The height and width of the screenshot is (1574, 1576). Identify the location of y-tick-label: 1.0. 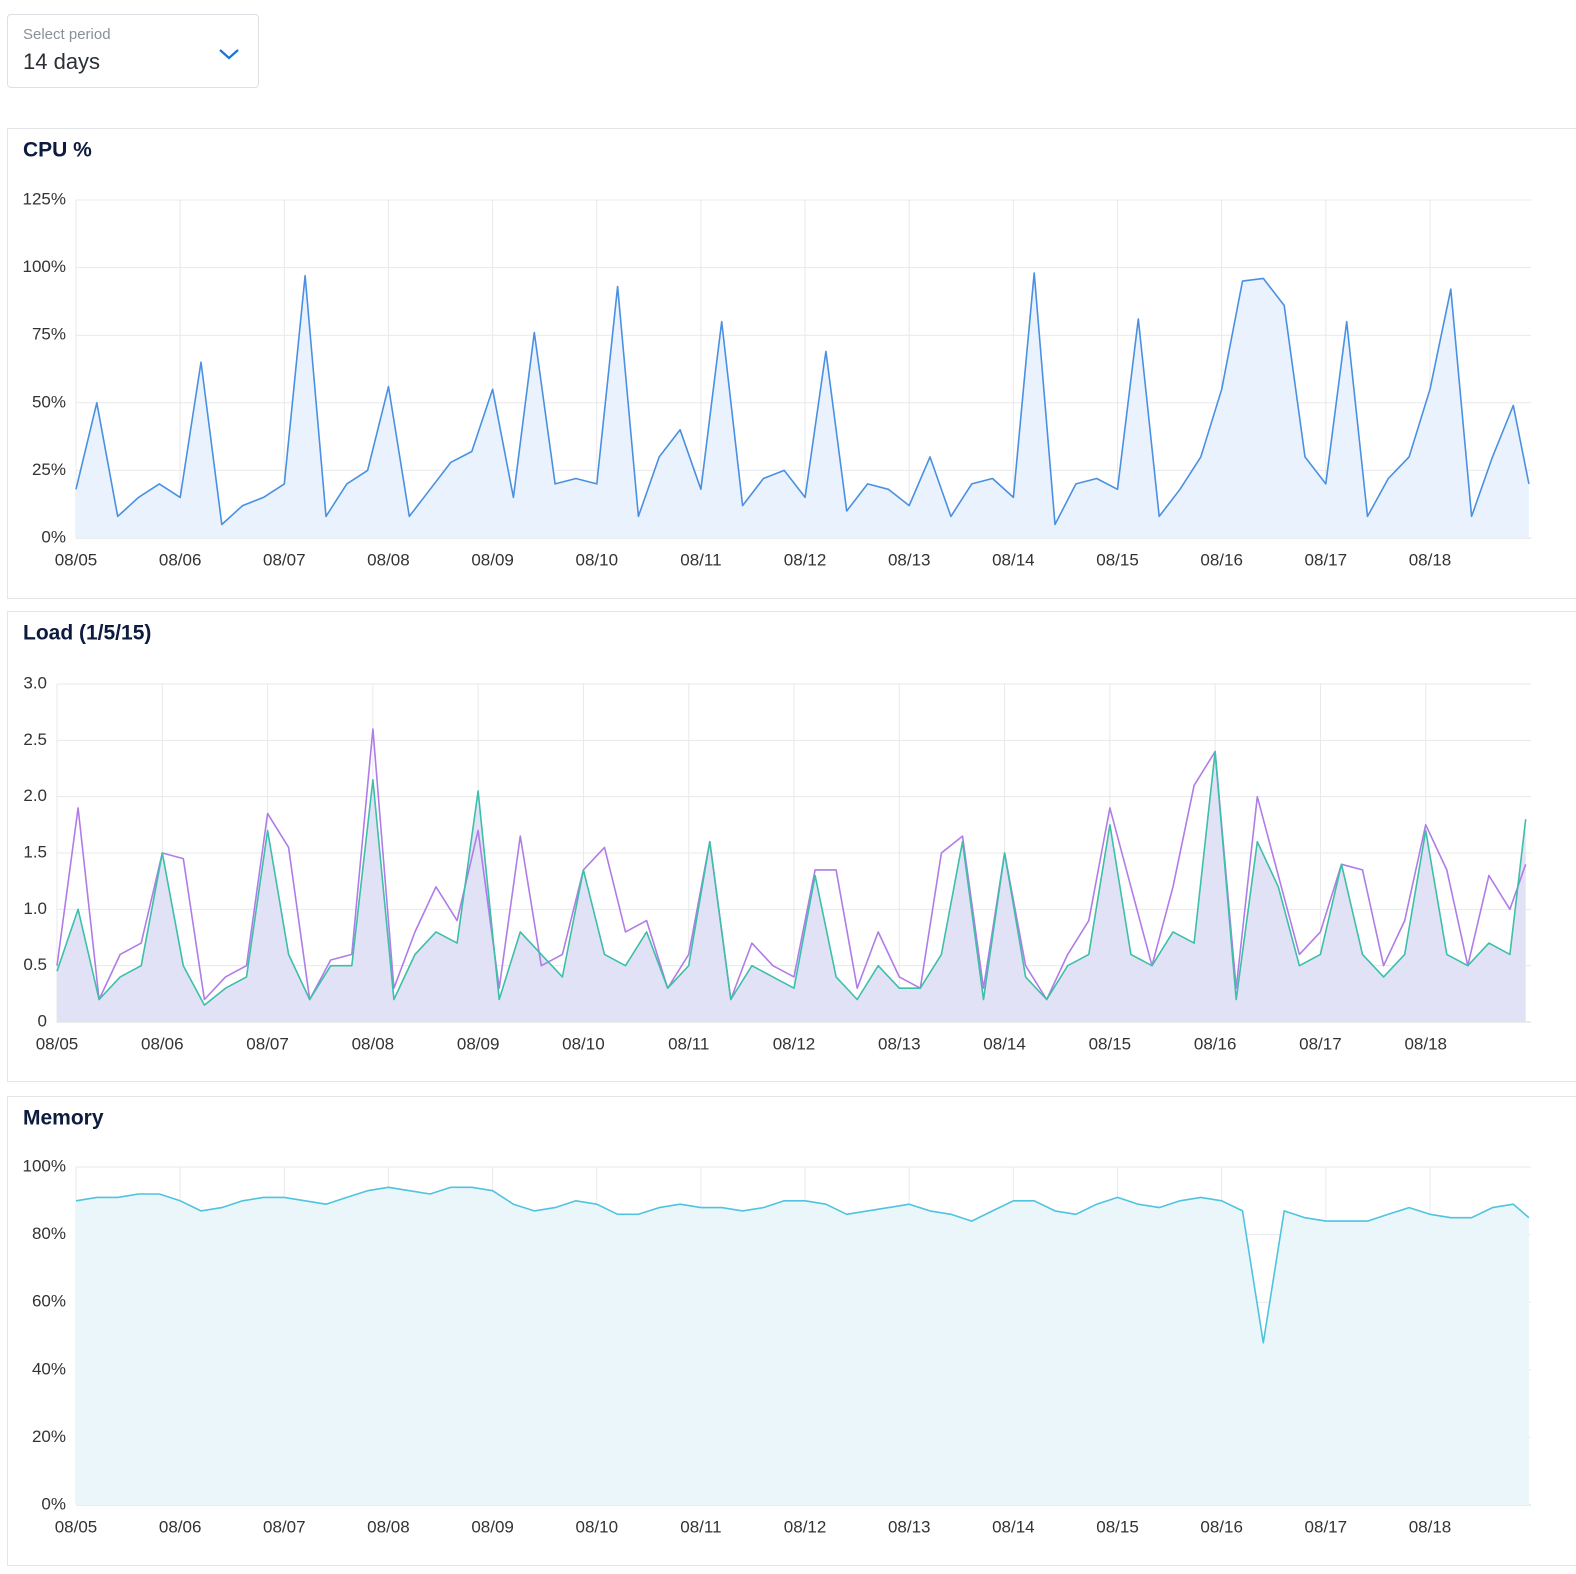
(35, 908).